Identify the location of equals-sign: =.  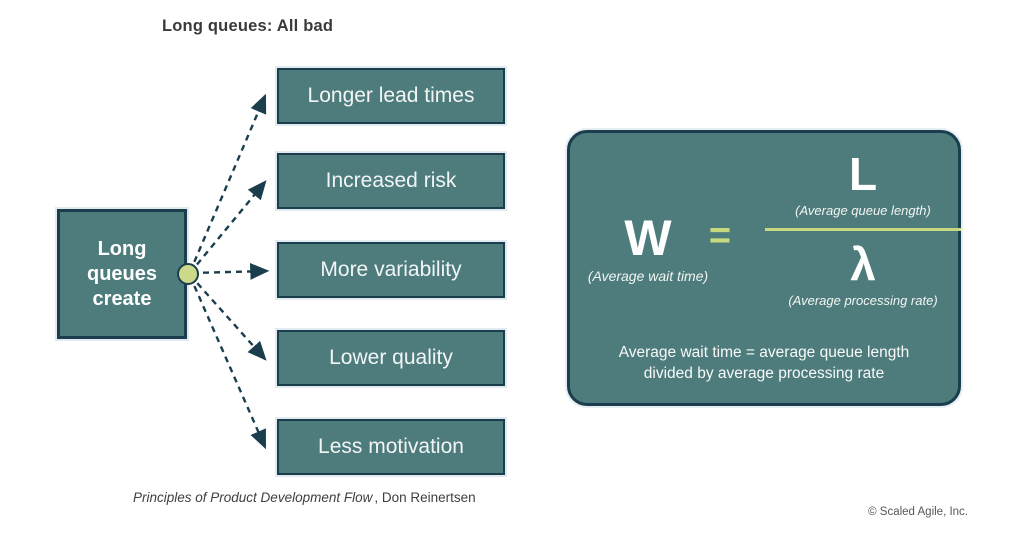
(720, 236).